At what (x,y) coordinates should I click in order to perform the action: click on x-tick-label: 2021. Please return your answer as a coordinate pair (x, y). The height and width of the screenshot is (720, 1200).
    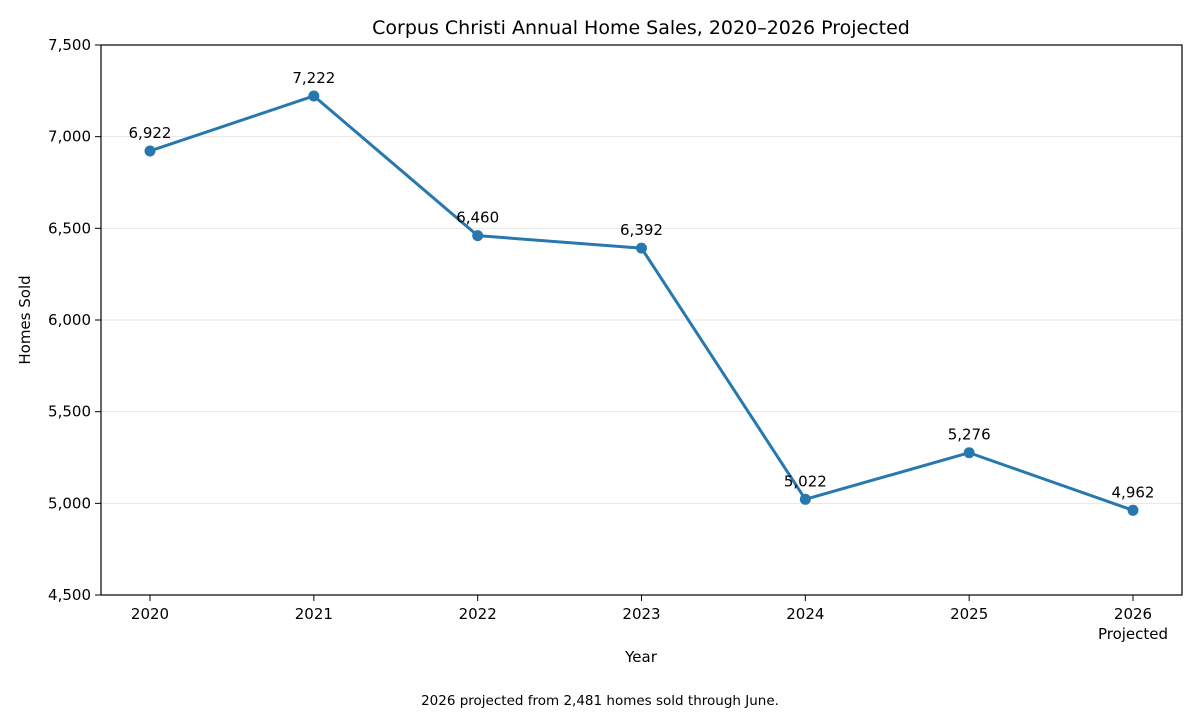
    Looking at the image, I should click on (314, 614).